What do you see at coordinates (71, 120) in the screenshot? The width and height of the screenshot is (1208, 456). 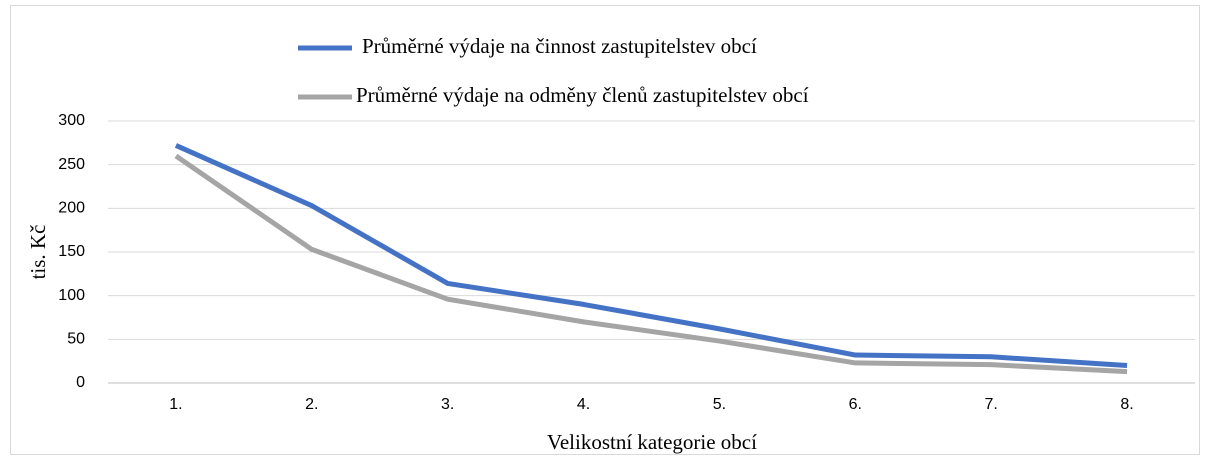 I see `y-tick-label: 300` at bounding box center [71, 120].